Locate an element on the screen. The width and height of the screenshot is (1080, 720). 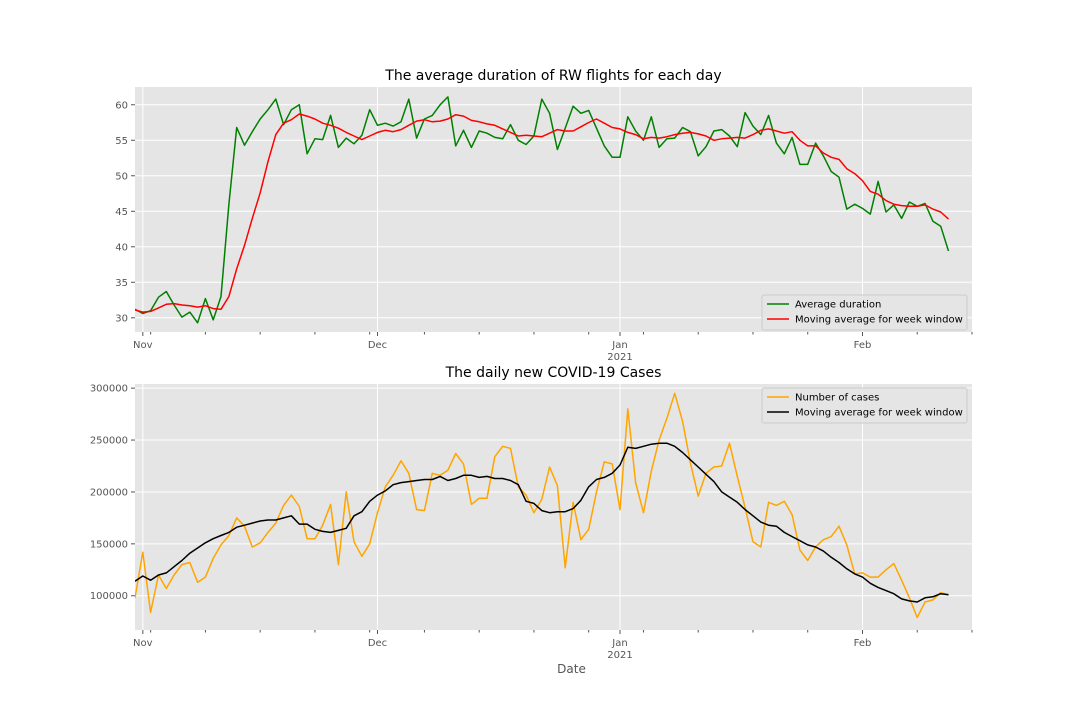
y-tick-label: 100000 is located at coordinates (109, 596).